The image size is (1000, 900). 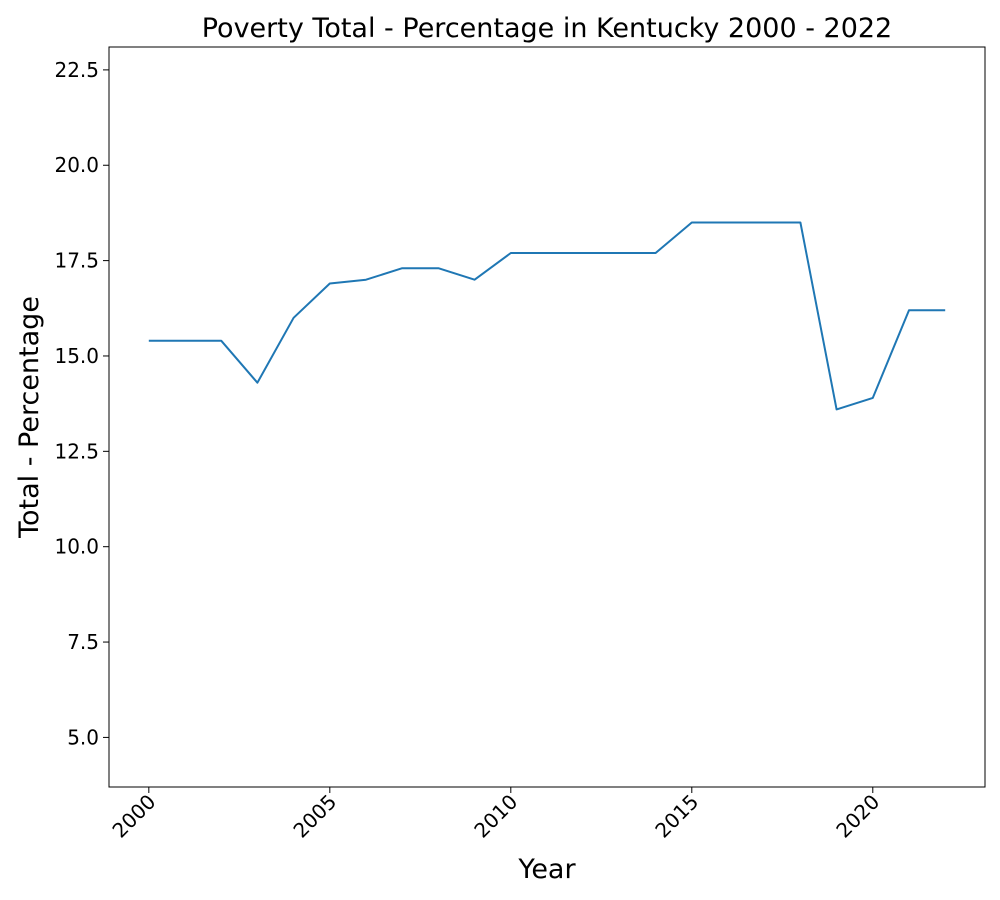 I want to click on y-tick-label: 12.5, so click(x=76, y=451).